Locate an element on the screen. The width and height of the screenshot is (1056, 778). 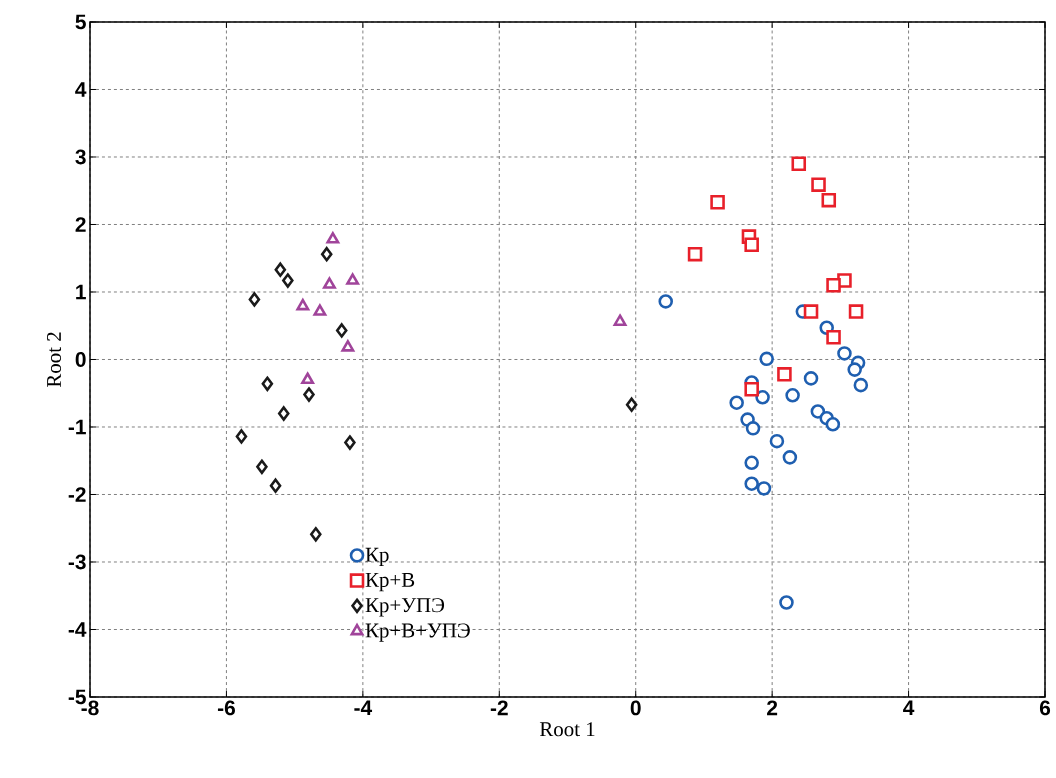
y-tick-label: -3 is located at coordinates (77, 562).